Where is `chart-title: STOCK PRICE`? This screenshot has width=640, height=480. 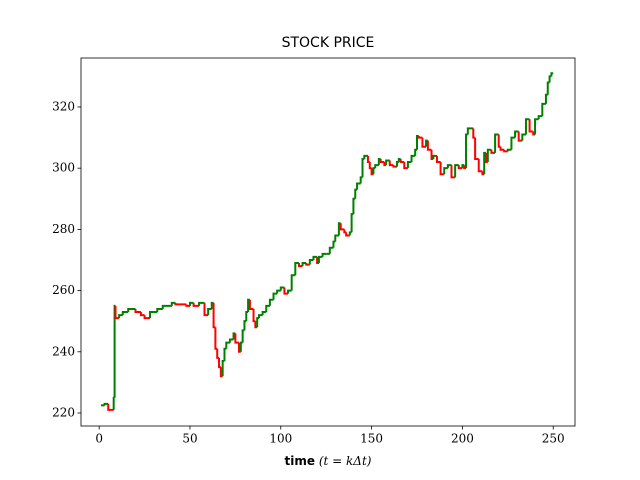 chart-title: STOCK PRICE is located at coordinates (328, 43).